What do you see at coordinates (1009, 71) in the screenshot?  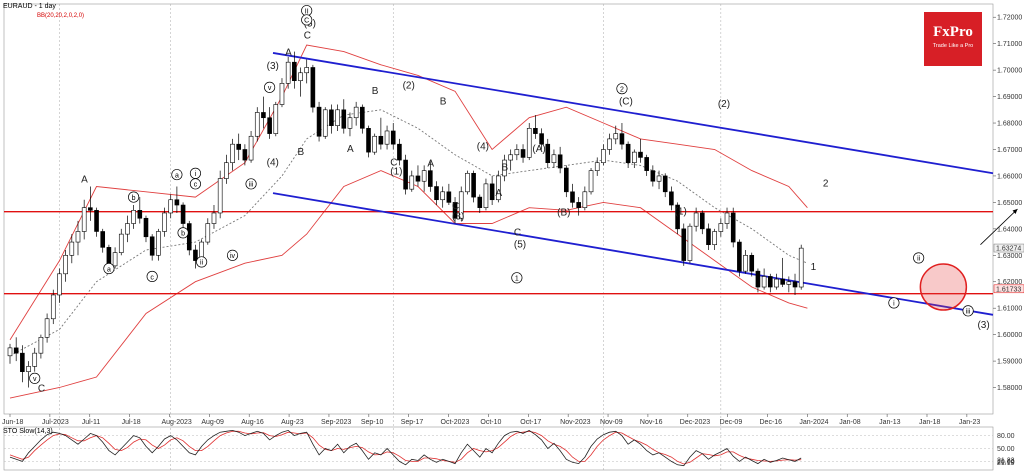 I see `y-tick-label: 1.70000` at bounding box center [1009, 71].